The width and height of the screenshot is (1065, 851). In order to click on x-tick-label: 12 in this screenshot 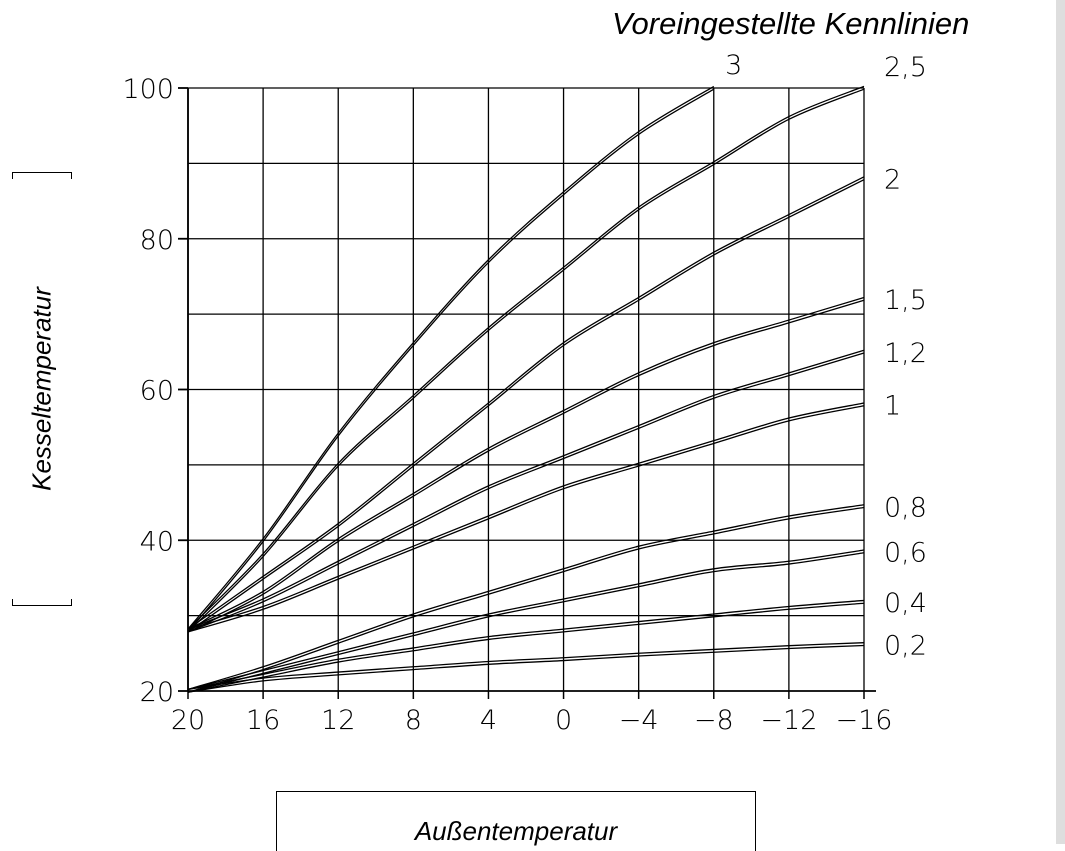, I will do `click(338, 720)`.